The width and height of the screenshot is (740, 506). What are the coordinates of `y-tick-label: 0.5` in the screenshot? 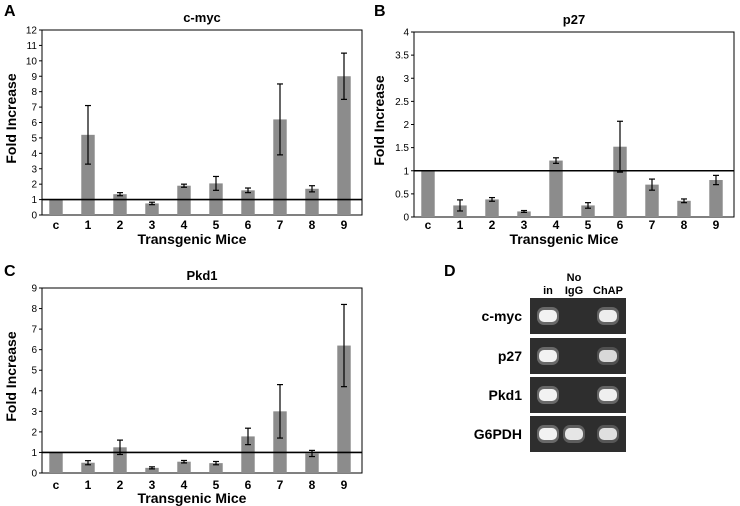 It's located at (402, 194).